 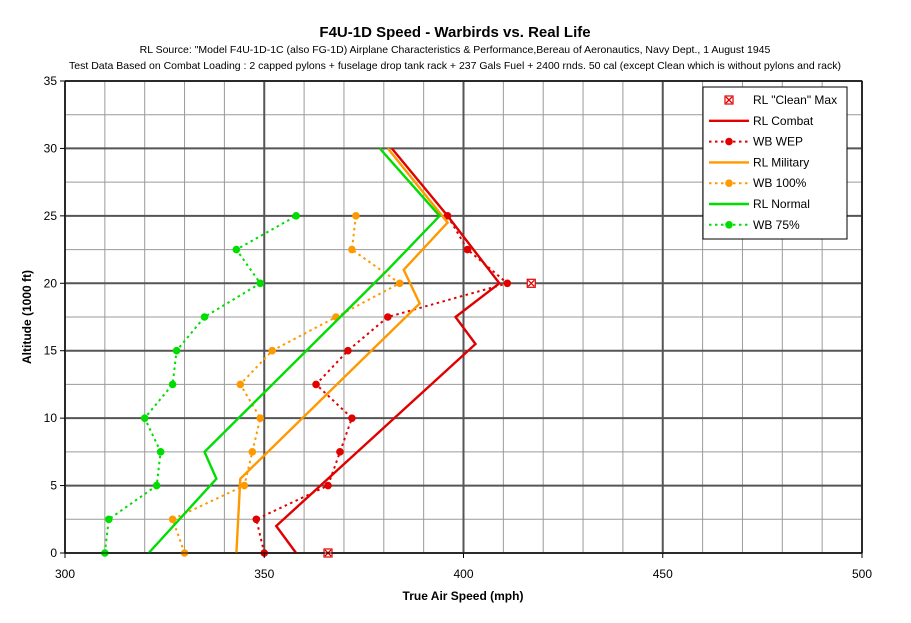 I want to click on legend-entry: RL "Clean" Max, so click(x=780, y=100).